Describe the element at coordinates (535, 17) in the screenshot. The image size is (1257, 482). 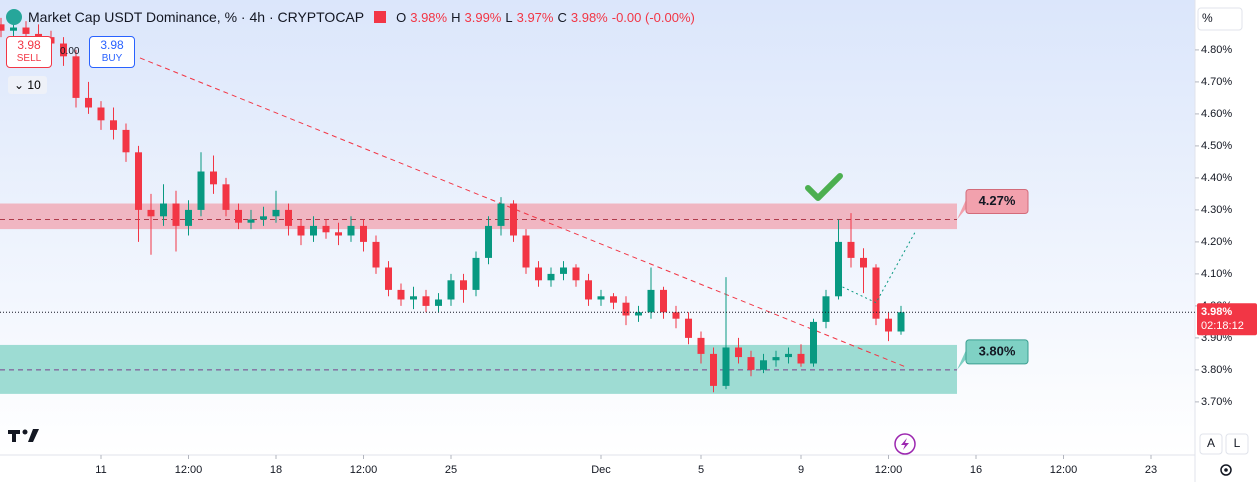
I see `l-value: 3.97%` at that location.